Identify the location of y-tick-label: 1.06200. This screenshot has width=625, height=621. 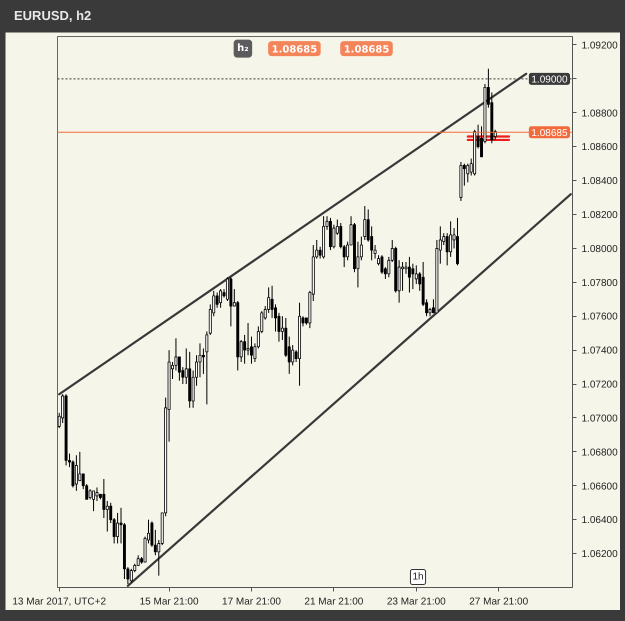
(600, 554).